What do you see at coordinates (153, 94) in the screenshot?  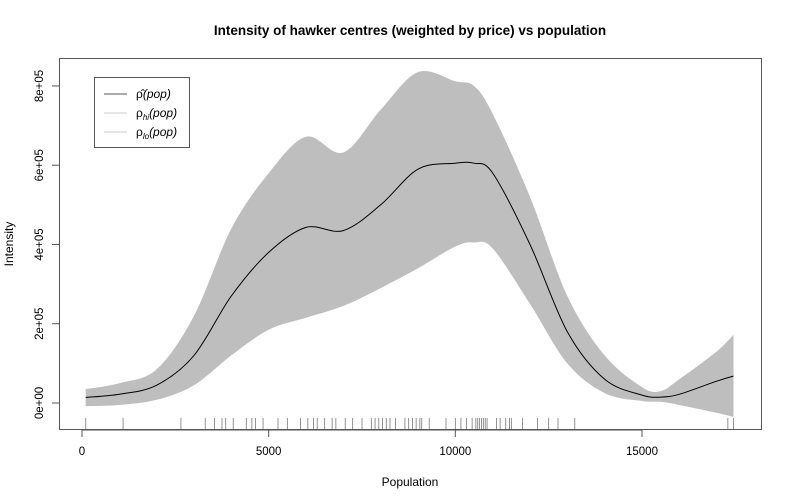 I see `legend-label: ρ̂(pop)` at bounding box center [153, 94].